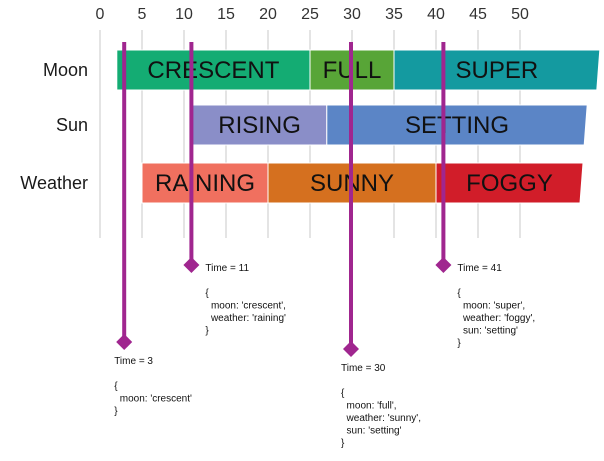 The width and height of the screenshot is (604, 461). Describe the element at coordinates (479, 268) in the screenshot. I see `marker-title: Time = 41` at that location.